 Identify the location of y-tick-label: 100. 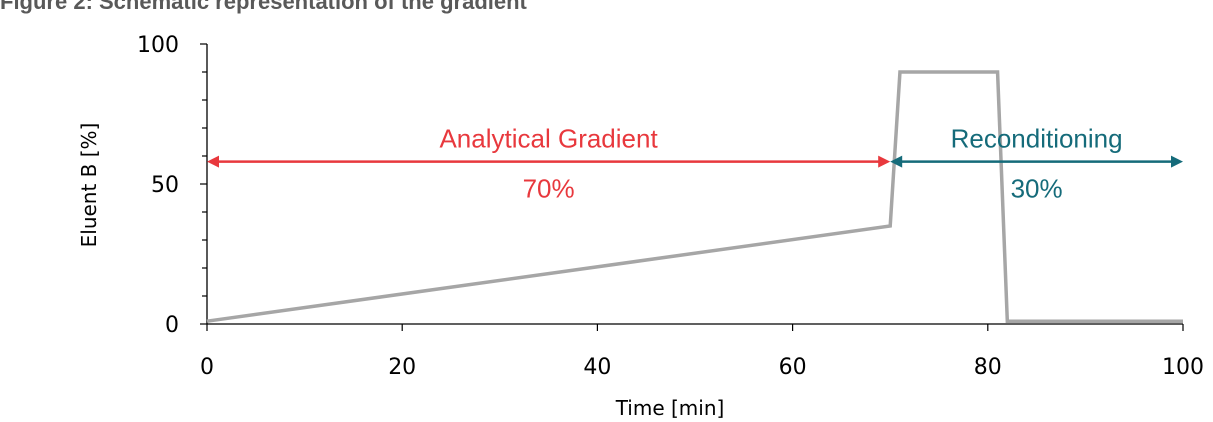
(158, 45).